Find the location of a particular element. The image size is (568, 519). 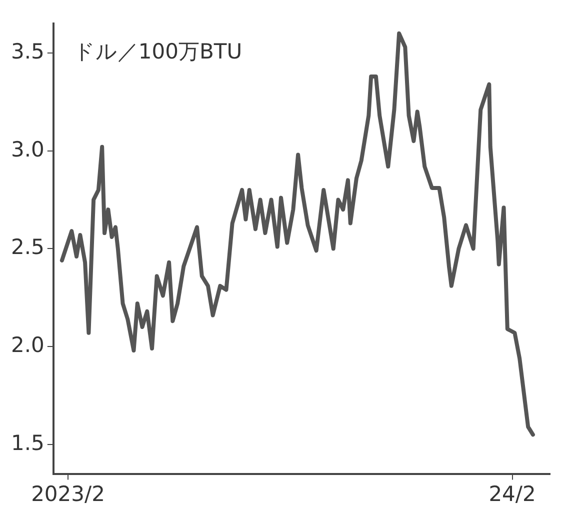

y-tick-label: 2.0 is located at coordinates (27, 345).